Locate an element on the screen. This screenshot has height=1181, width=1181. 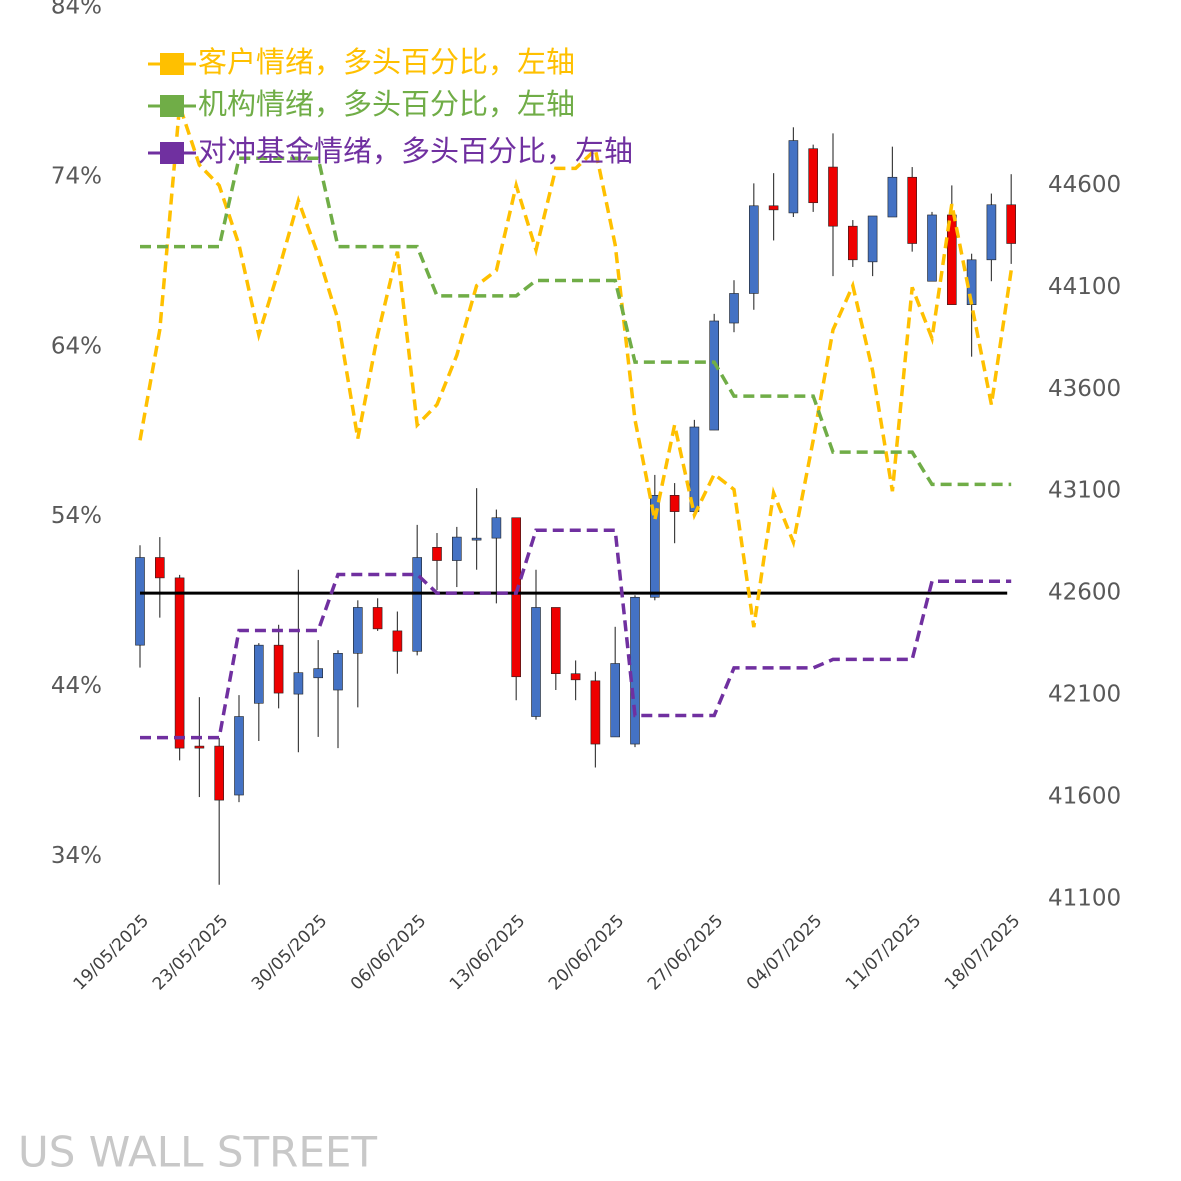
y2-tick-label: 41600 is located at coordinates (1084, 797).